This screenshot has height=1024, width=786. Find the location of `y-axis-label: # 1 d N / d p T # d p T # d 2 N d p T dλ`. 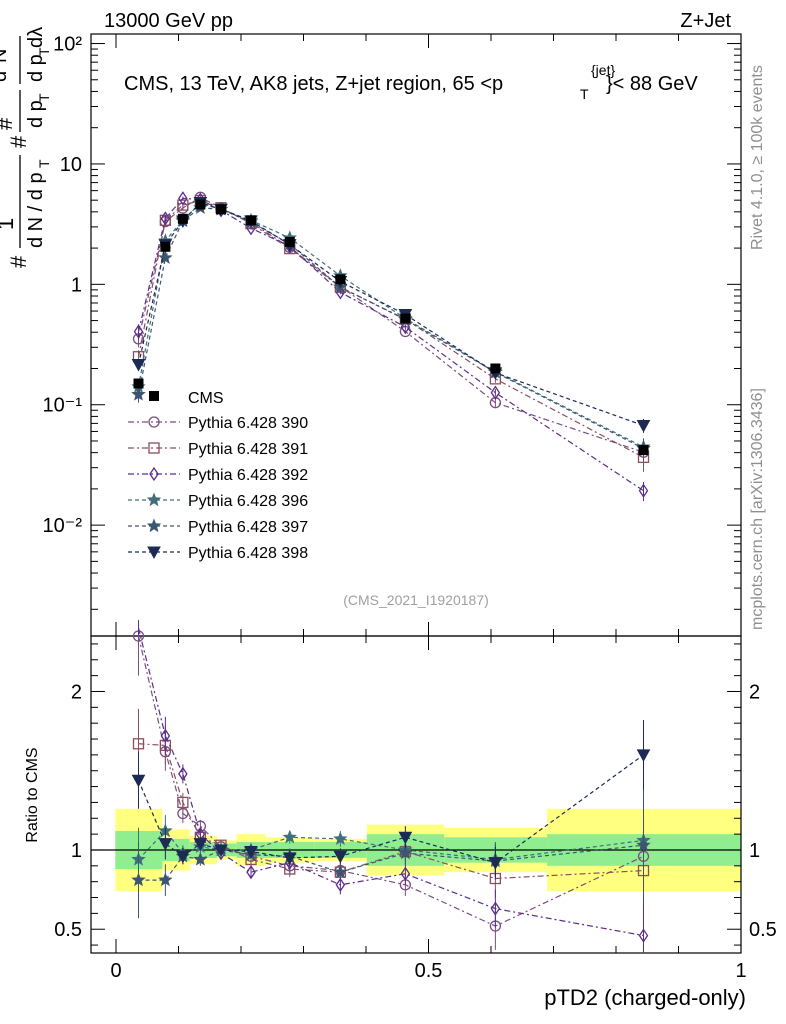

y-axis-label: # 1 d N / d p T # d p T # d 2 N d p T dλ is located at coordinates (26, 147).